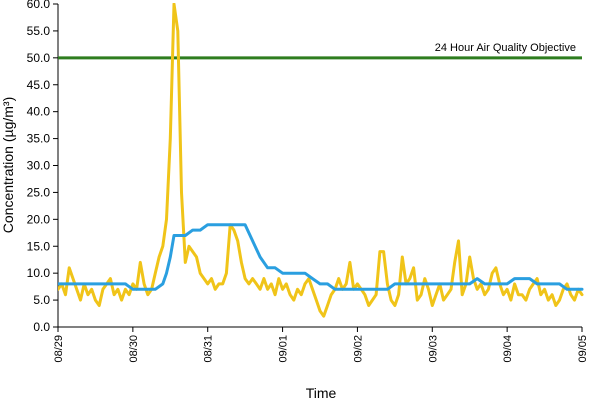 The height and width of the screenshot is (400, 600). Describe the element at coordinates (433, 349) in the screenshot. I see `x-tick-label: 09/03` at that location.